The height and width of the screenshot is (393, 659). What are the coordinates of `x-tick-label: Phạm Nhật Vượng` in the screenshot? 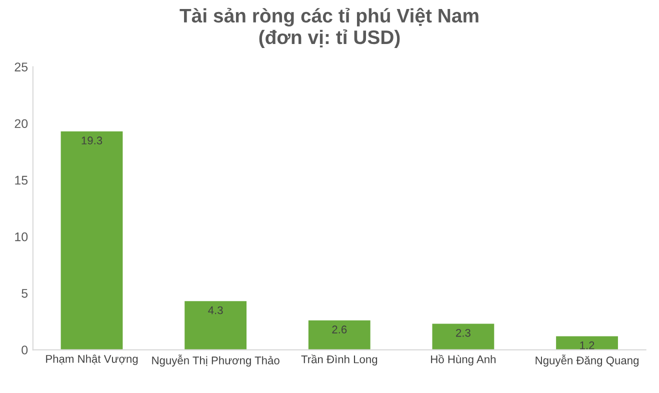 It's located at (92, 360).